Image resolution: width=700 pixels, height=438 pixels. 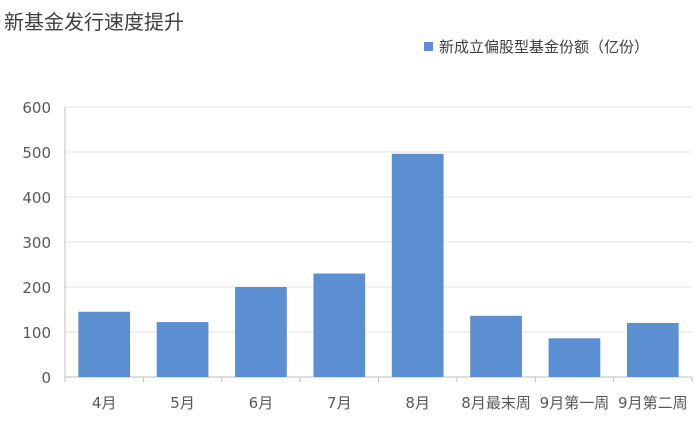 What do you see at coordinates (496, 403) in the screenshot?
I see `x-tick-label: 8月最末周` at bounding box center [496, 403].